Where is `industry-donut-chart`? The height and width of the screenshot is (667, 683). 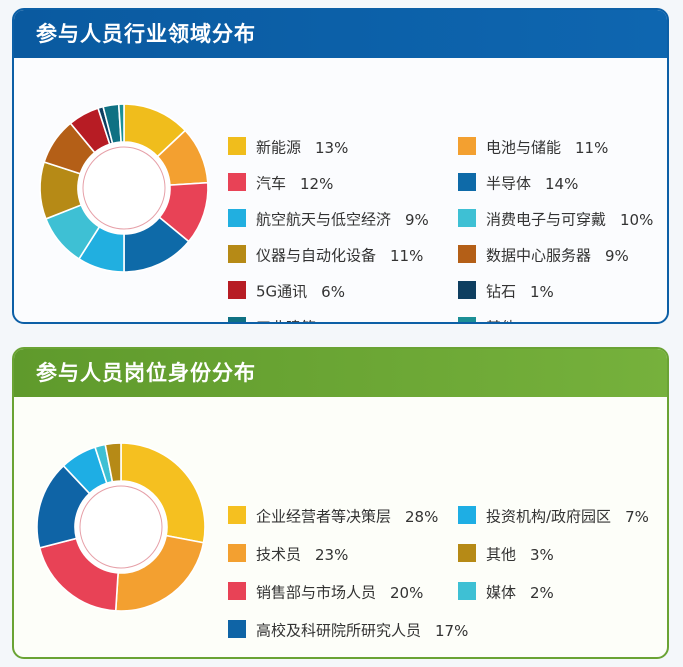
industry-donut-chart is located at coordinates (124, 188).